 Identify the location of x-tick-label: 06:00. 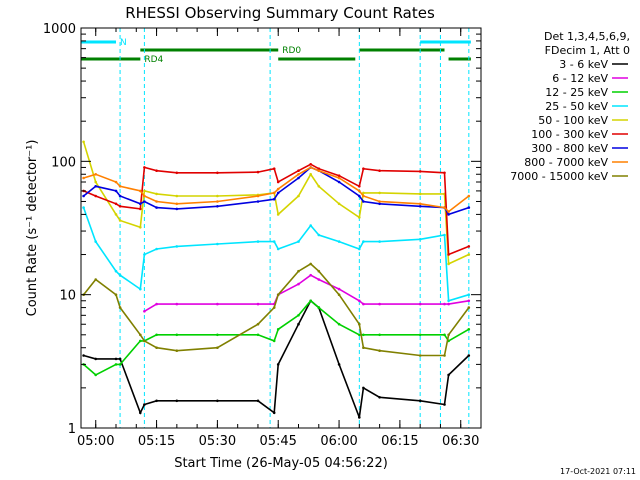
(338, 441).